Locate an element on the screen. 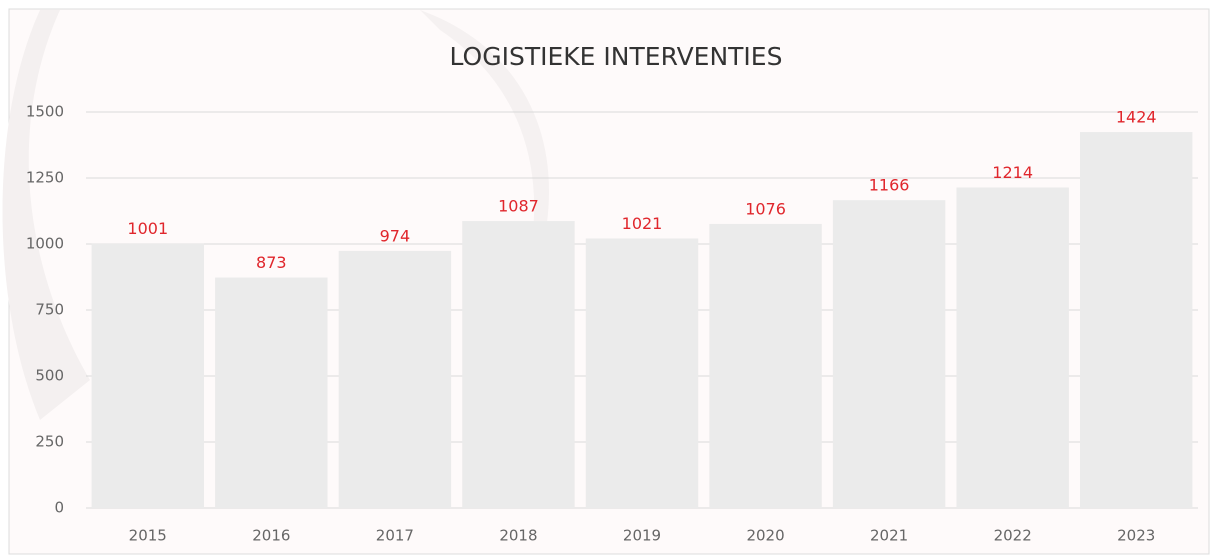 The width and height of the screenshot is (1211, 555). x-tick-label: 2021 is located at coordinates (889, 536).